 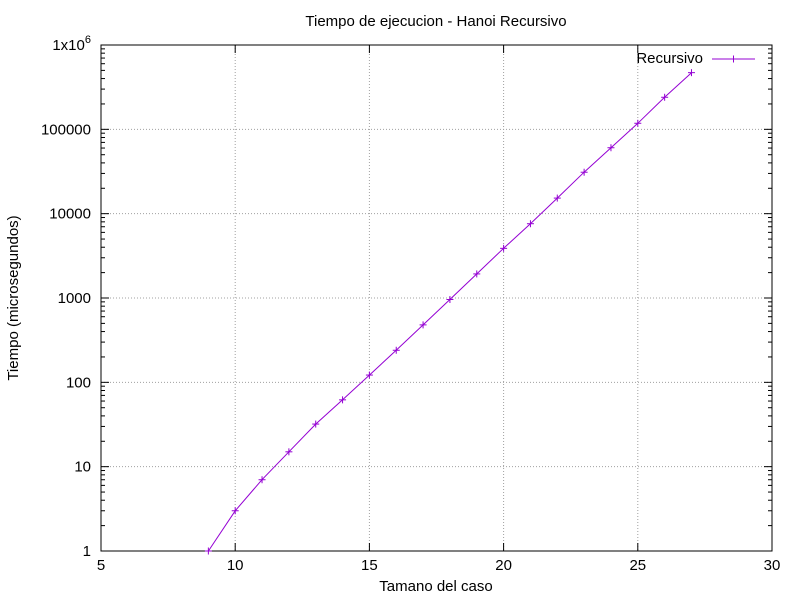 I want to click on y-tick-label: 1000, so click(x=74, y=298).